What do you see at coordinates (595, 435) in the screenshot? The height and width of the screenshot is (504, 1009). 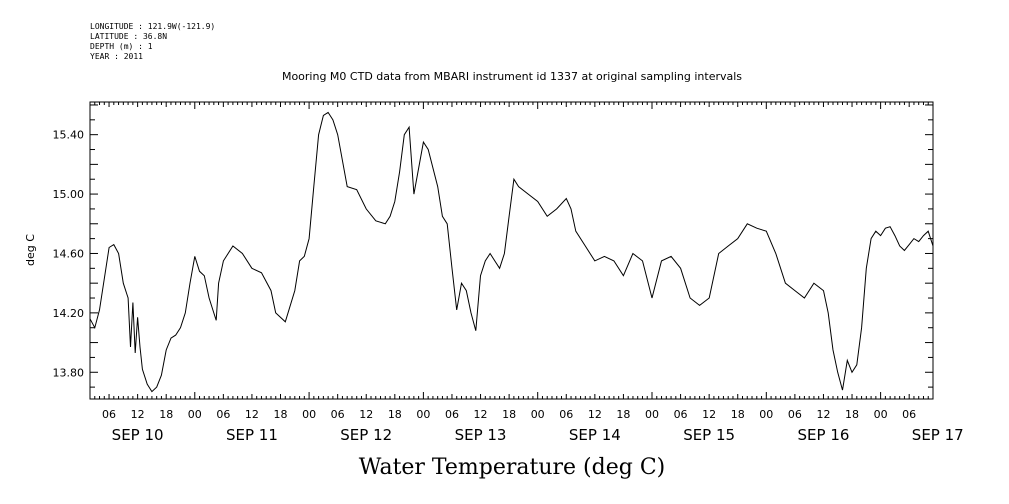 I see `x-day-label: SEP 14` at bounding box center [595, 435].